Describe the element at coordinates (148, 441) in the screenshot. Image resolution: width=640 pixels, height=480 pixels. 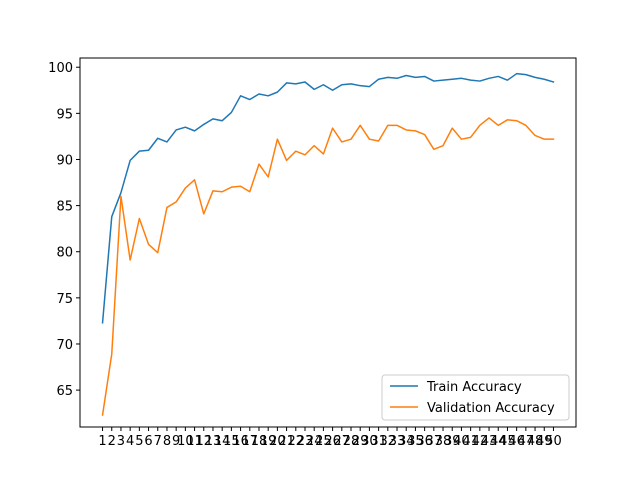
I see `x-tick-label: 6` at that location.